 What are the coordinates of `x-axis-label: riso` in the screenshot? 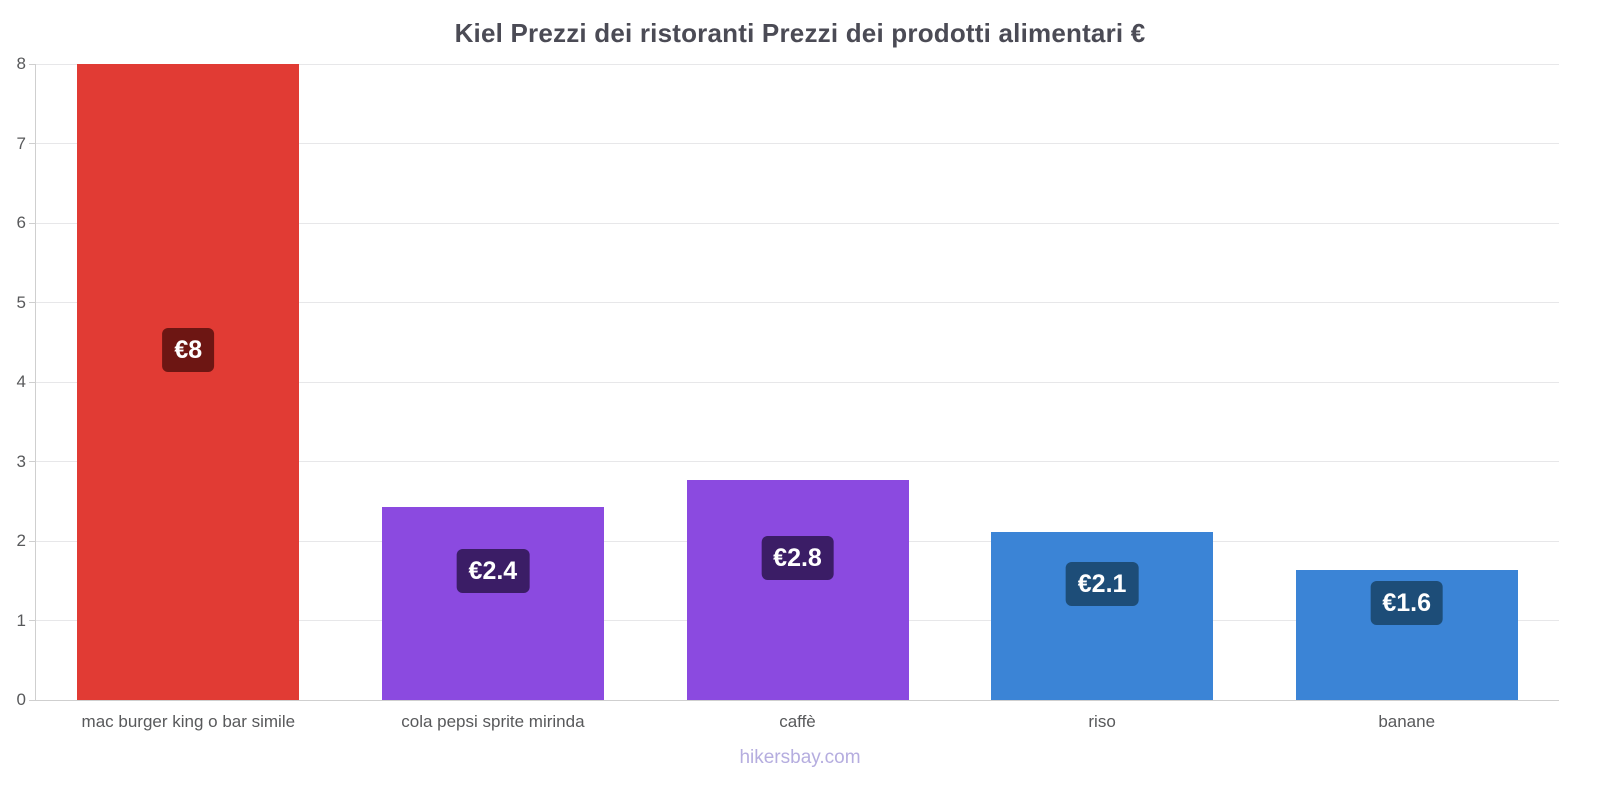 It's located at (1102, 721).